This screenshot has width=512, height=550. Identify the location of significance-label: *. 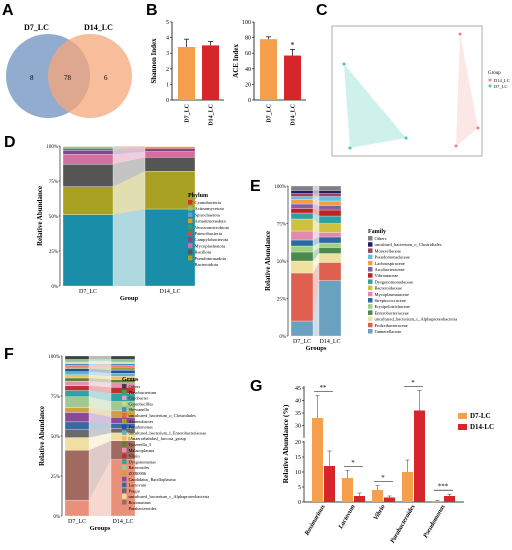
(293, 44).